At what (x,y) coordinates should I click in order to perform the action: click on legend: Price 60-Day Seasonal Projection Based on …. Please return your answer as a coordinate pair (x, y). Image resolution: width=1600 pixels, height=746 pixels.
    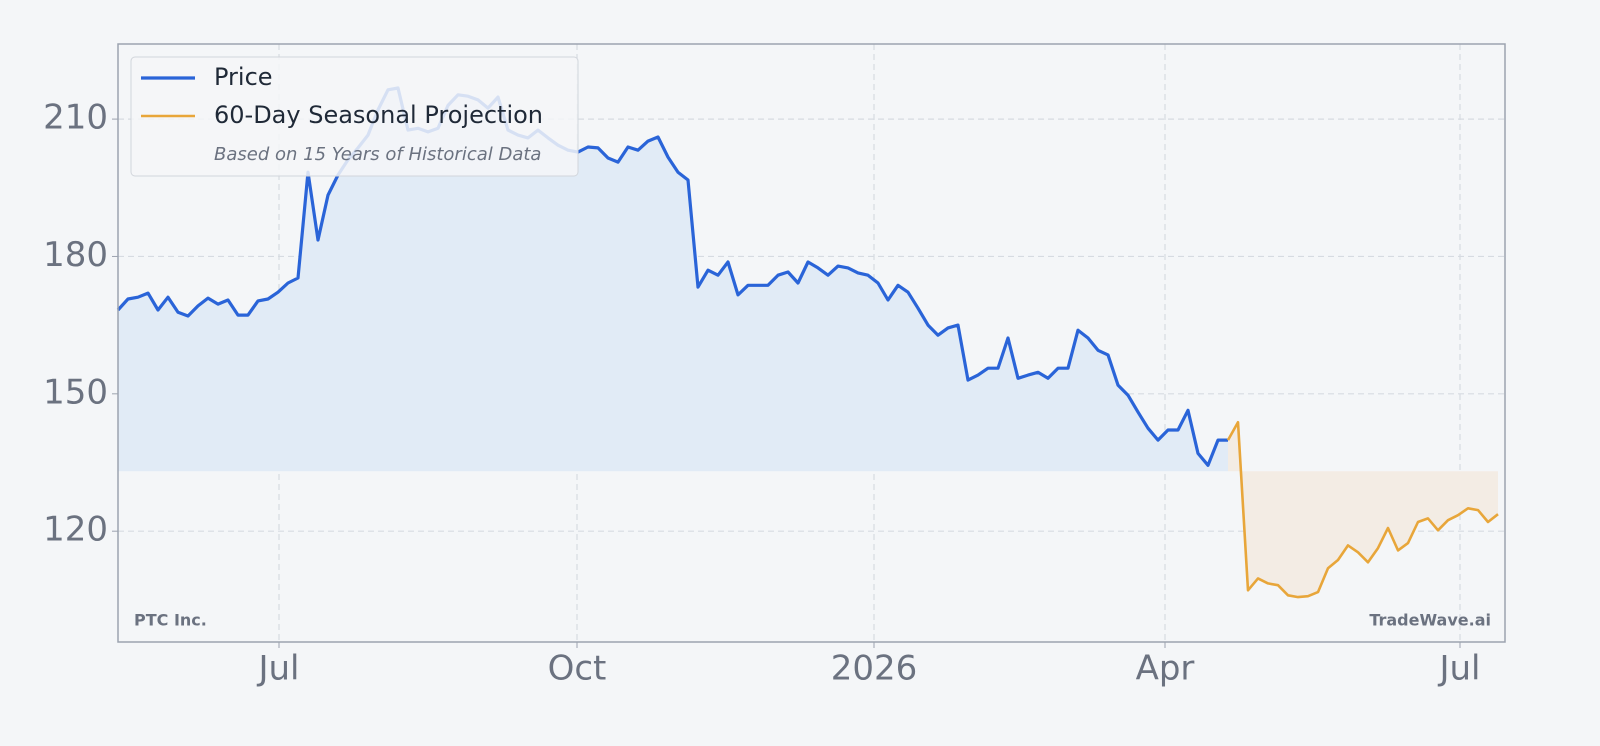
    Looking at the image, I should click on (354, 116).